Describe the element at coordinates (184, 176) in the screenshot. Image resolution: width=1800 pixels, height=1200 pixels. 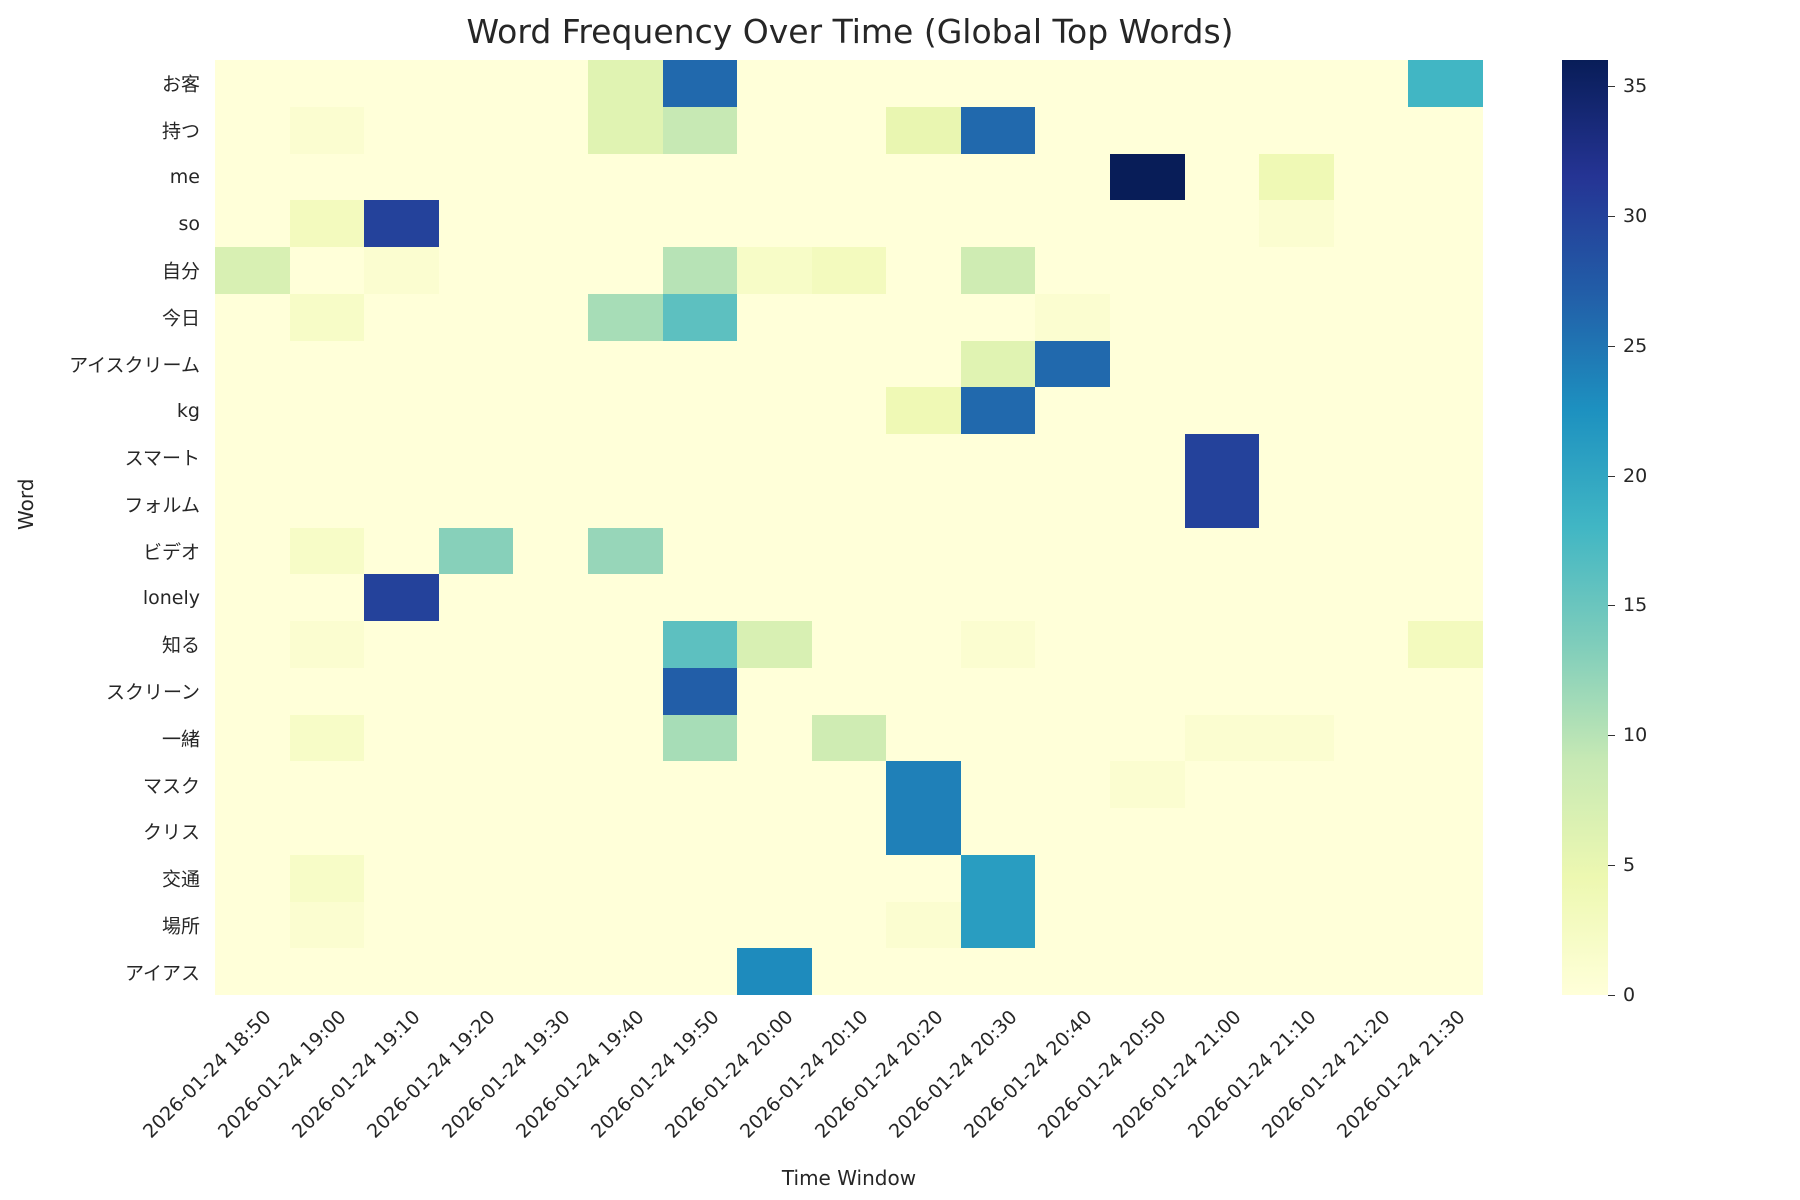
I see `y-tick-label: me` at that location.